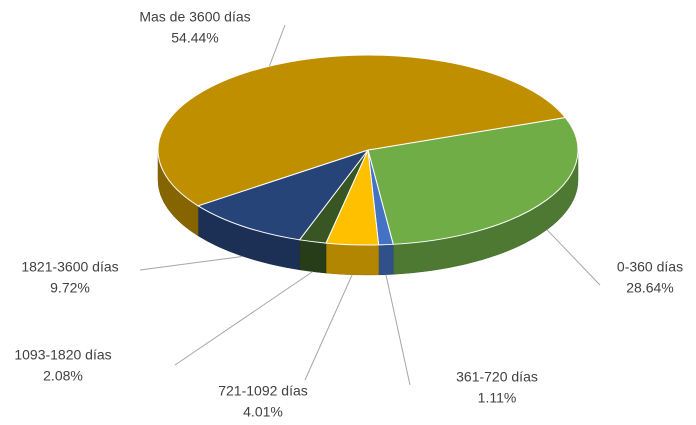 The width and height of the screenshot is (696, 425). What do you see at coordinates (497, 377) in the screenshot?
I see `category-label: 361-720 días` at bounding box center [497, 377].